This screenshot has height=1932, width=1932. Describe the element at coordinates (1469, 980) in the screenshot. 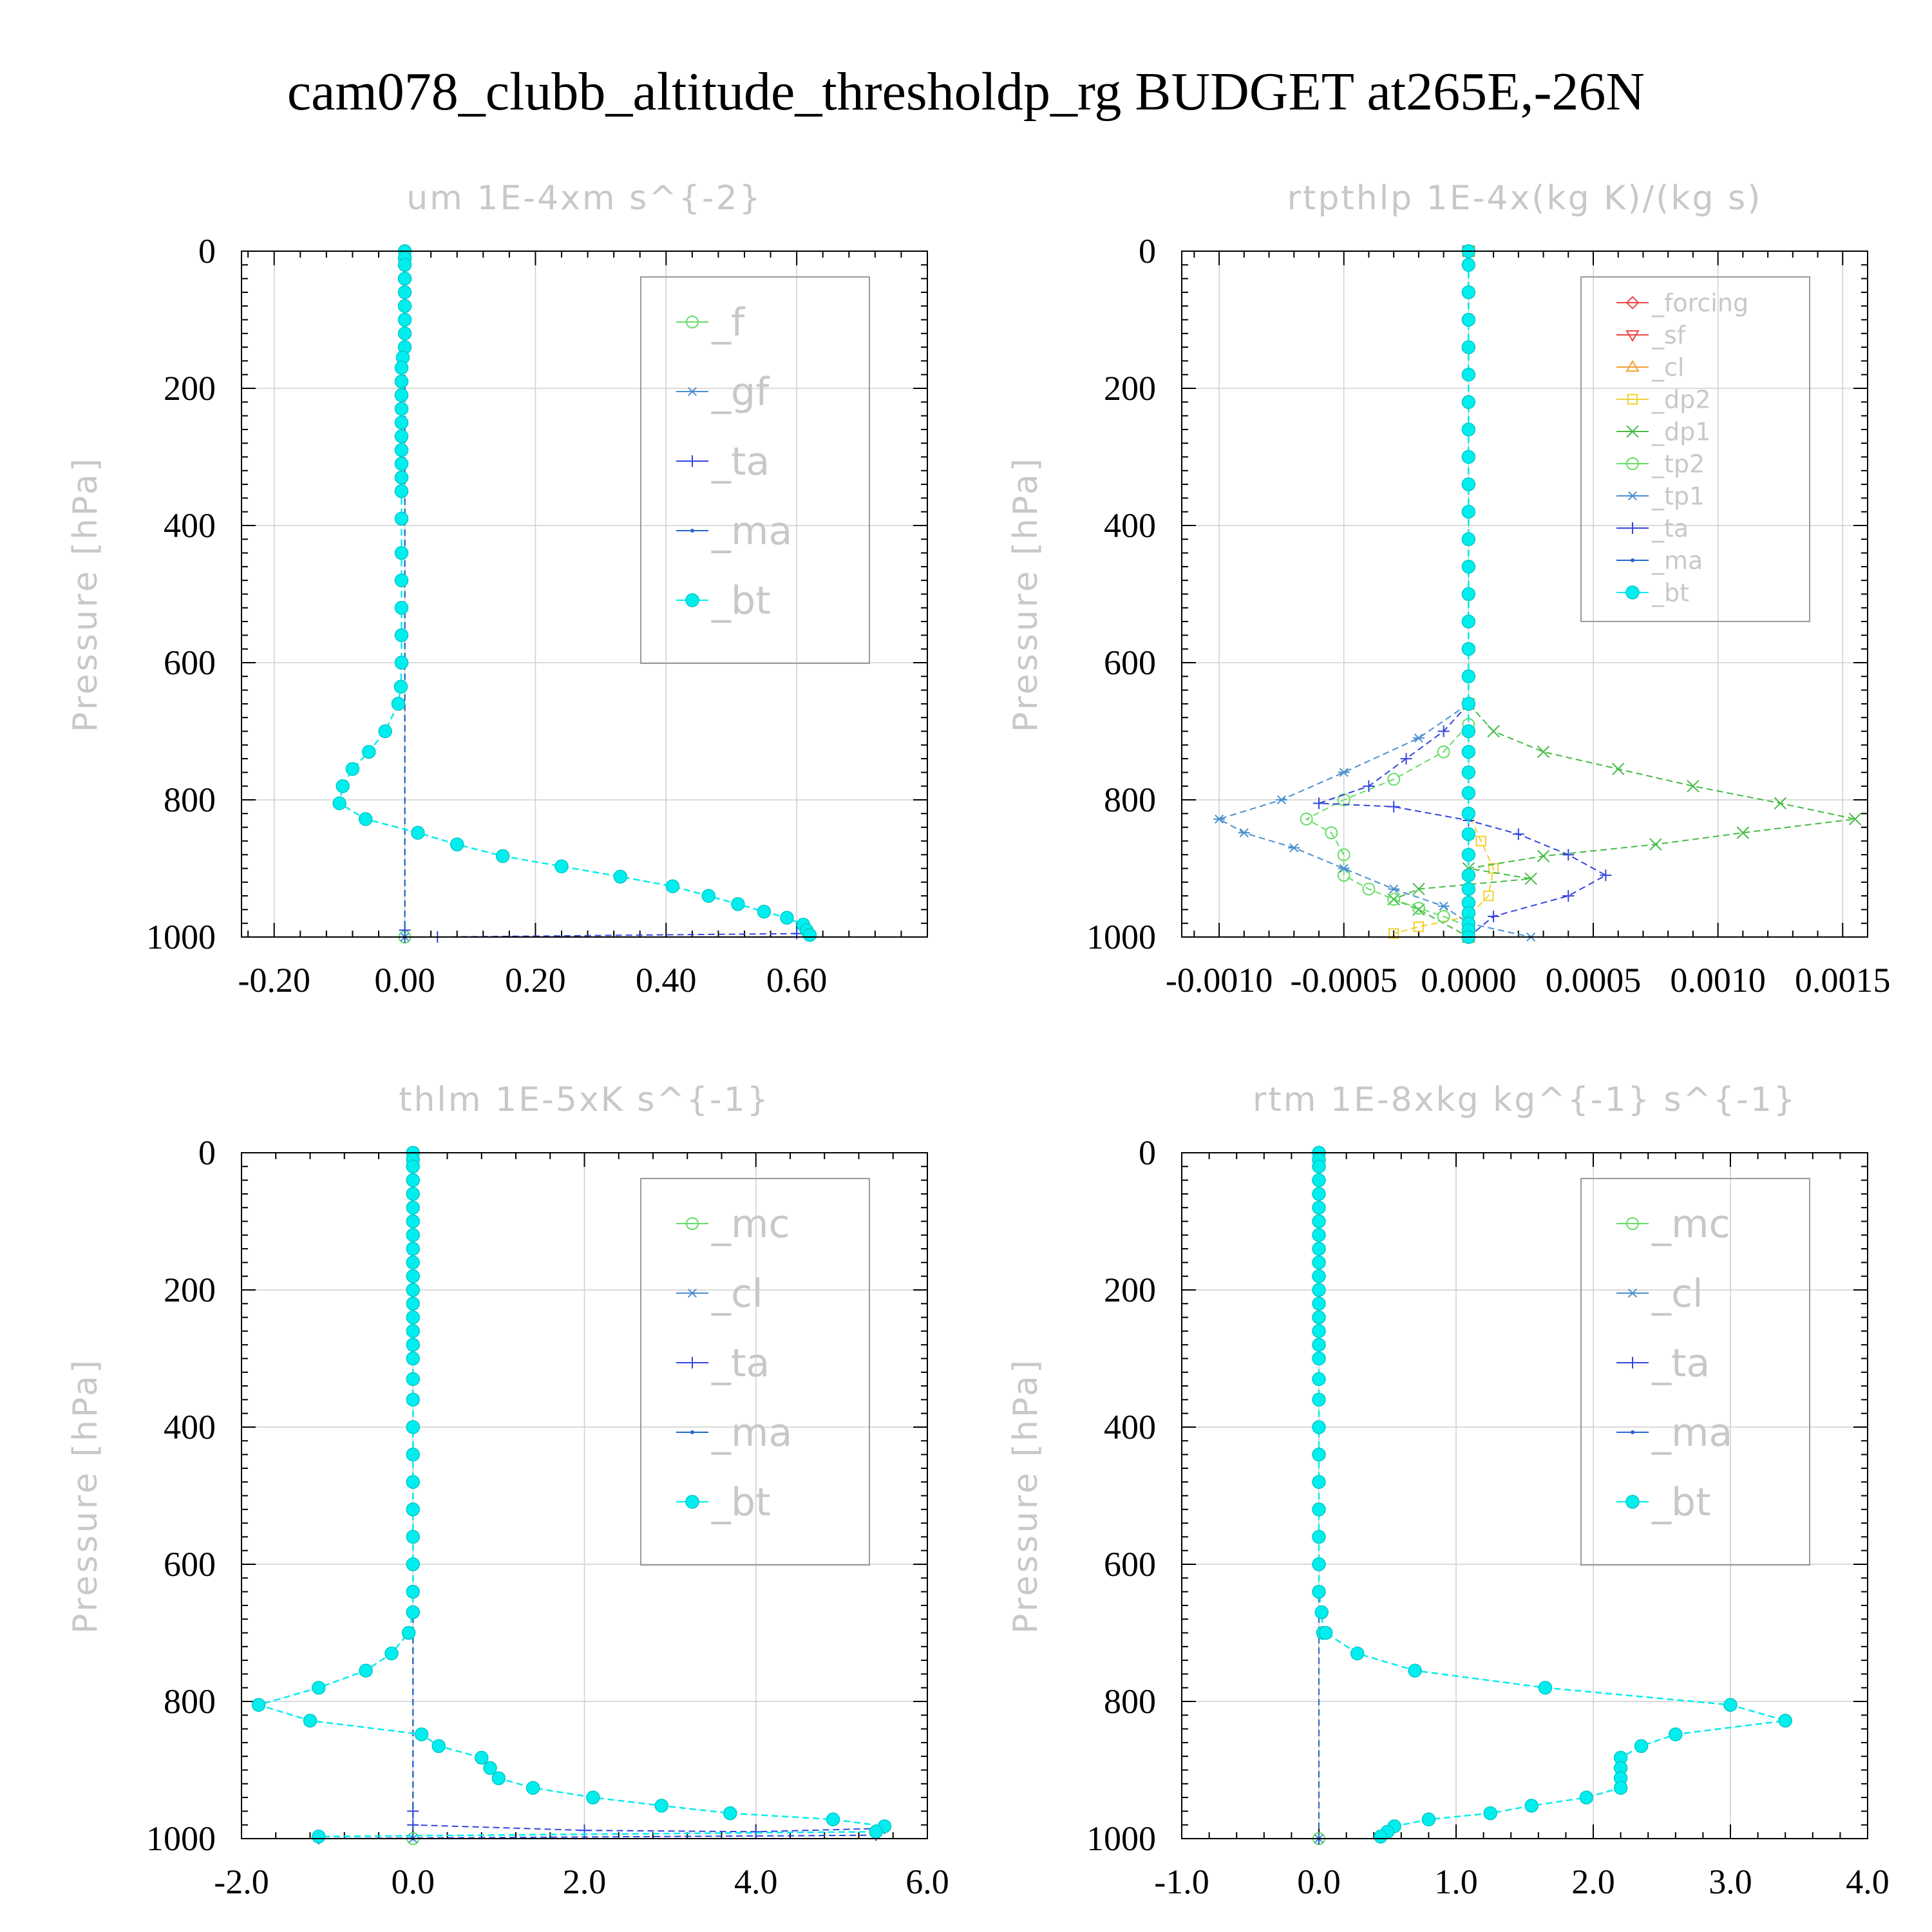

I see `x-tick-label: 0.0000` at that location.